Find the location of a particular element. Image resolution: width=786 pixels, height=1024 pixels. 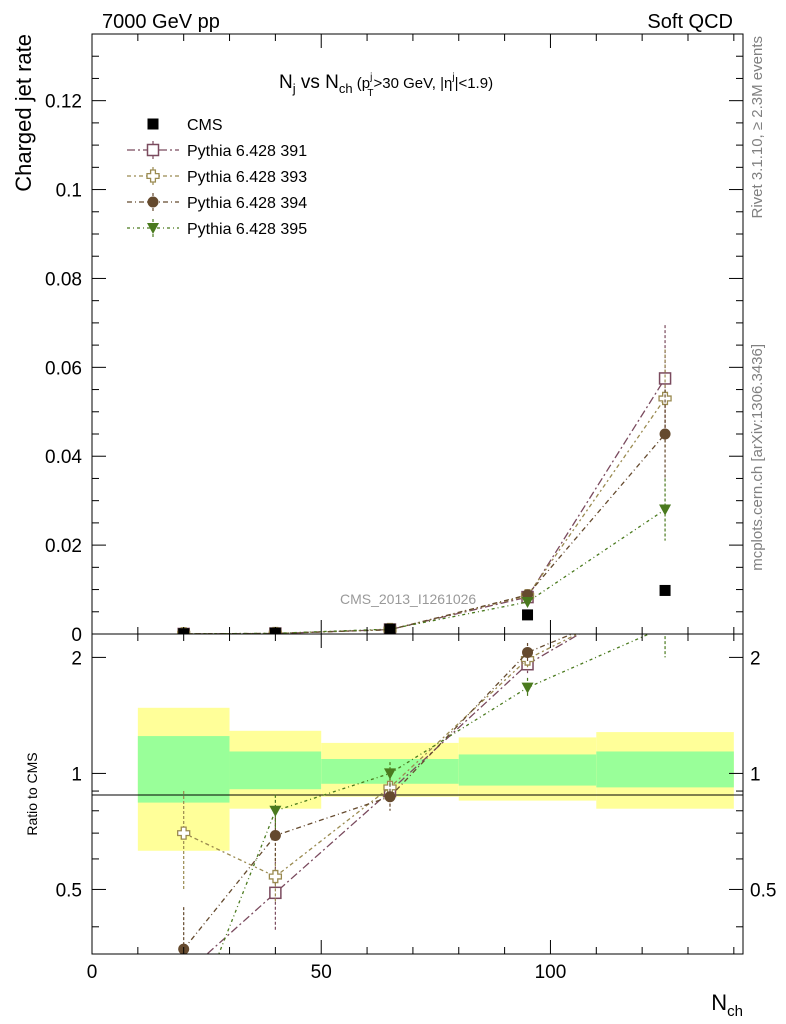

x-tick-label: 50 is located at coordinates (321, 972).